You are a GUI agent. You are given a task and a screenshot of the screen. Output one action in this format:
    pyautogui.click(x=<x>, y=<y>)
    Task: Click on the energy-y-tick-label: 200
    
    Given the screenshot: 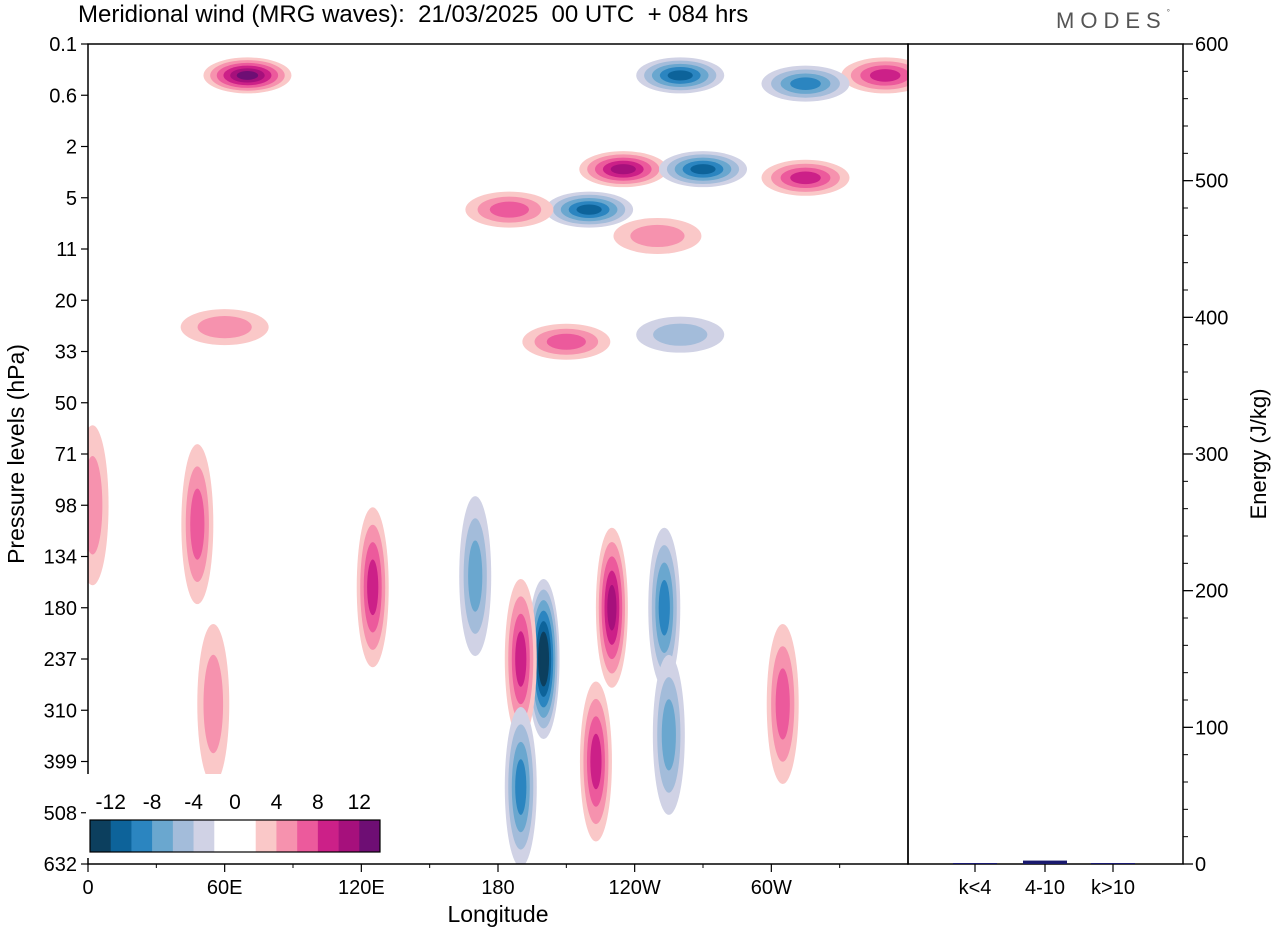 What is the action you would take?
    pyautogui.click(x=1211, y=592)
    